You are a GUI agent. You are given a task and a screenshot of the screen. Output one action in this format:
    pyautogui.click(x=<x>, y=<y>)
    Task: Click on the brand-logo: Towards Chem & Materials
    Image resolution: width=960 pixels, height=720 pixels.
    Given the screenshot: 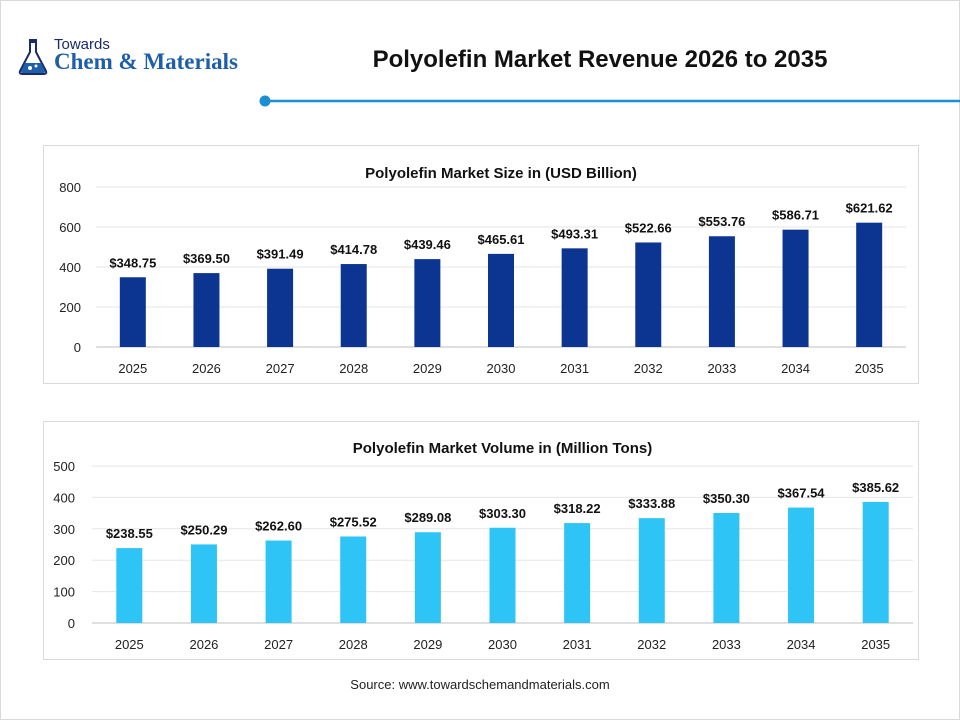 What is the action you would take?
    pyautogui.click(x=141, y=58)
    